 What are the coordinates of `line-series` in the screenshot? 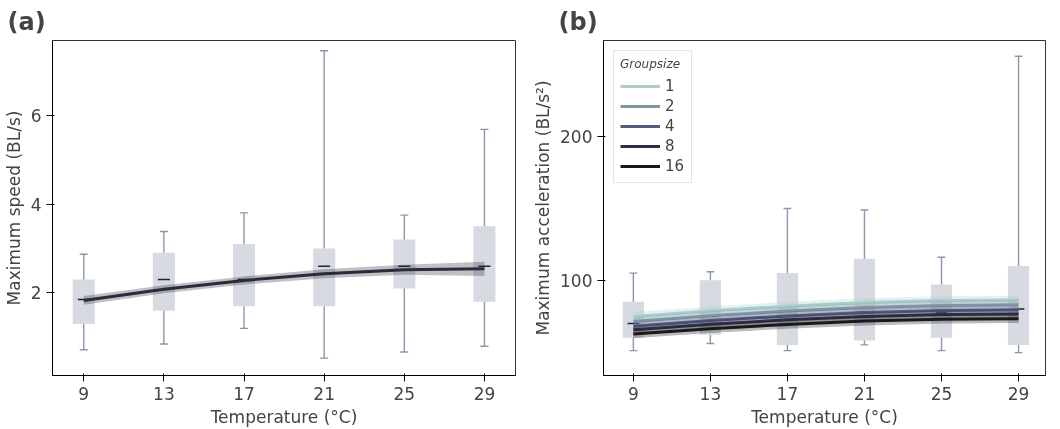 It's located at (284, 284).